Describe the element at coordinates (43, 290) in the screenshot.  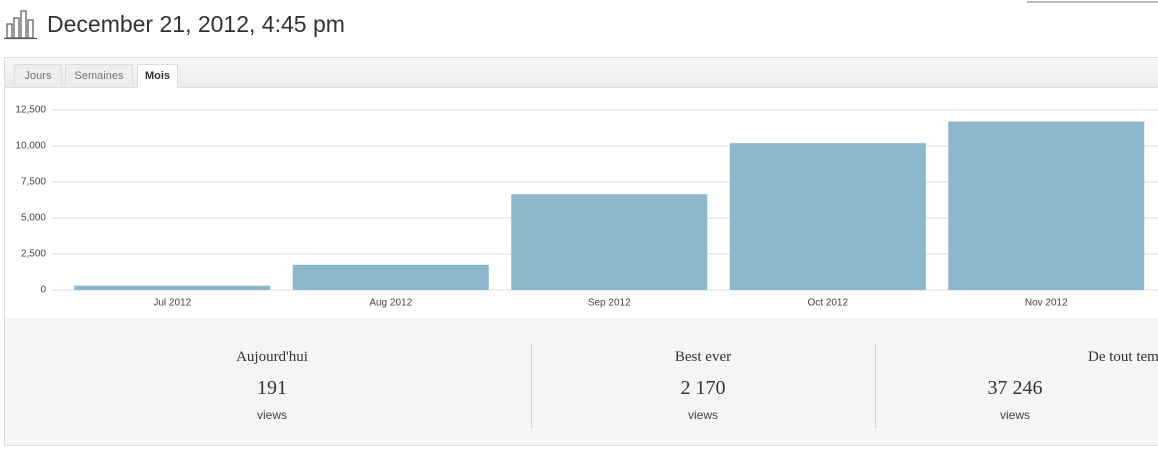
I see `y-tick-label: 0` at that location.